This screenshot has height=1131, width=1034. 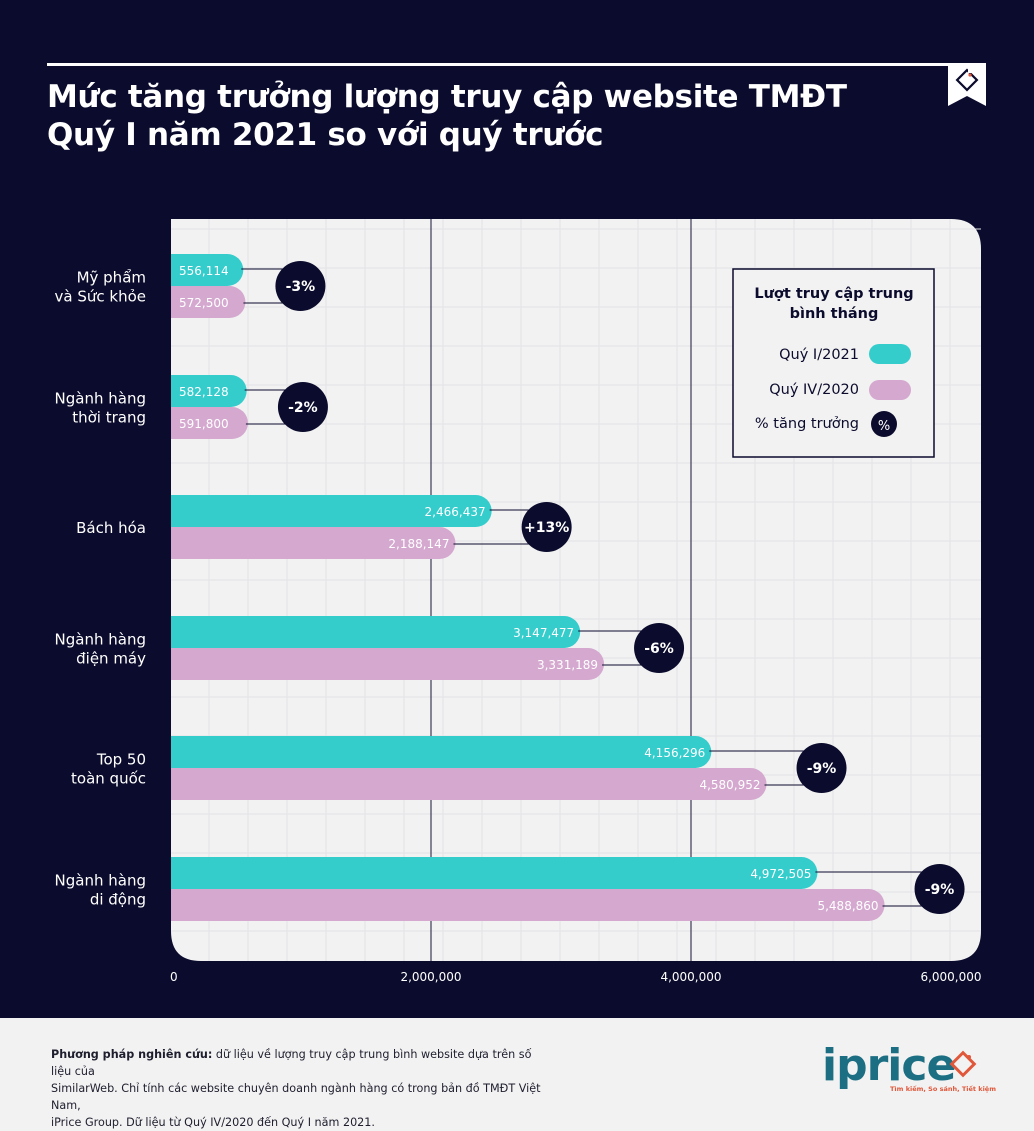 I want to click on category-label: di động, so click(x=118, y=900).